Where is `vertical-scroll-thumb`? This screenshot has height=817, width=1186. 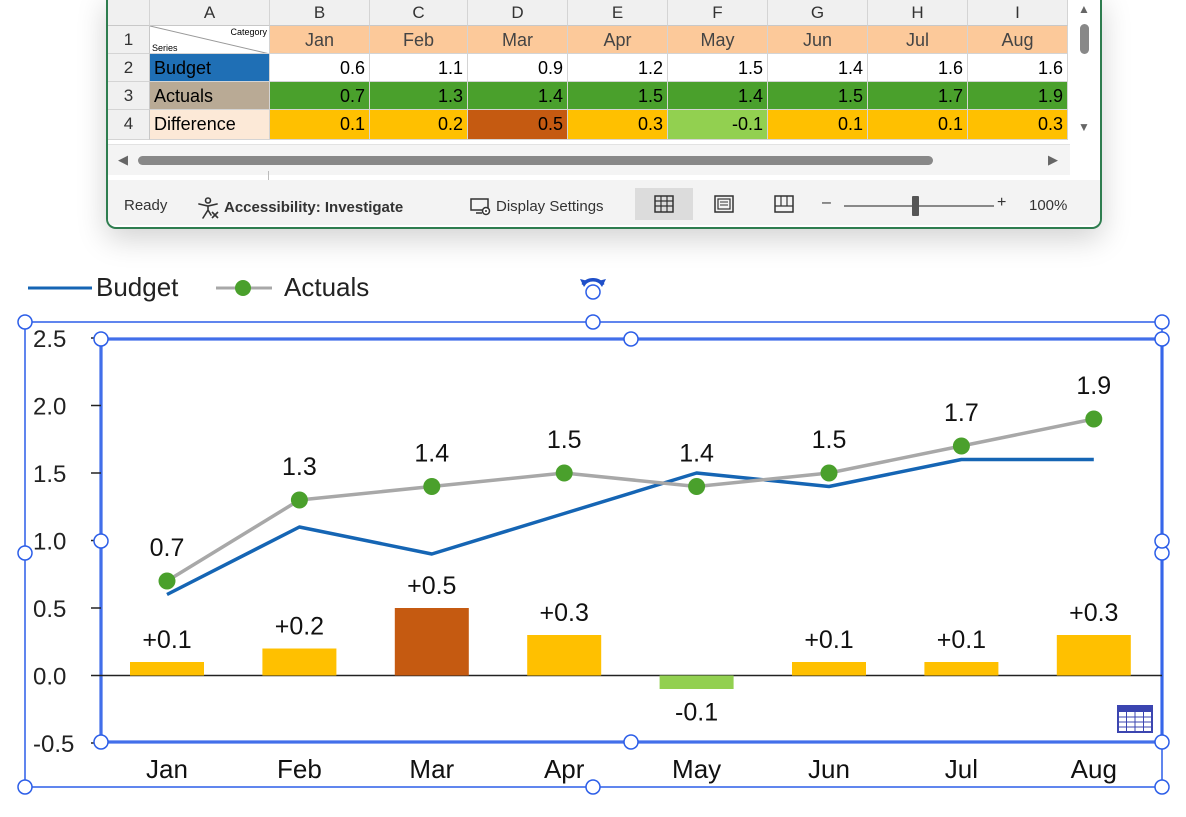
vertical-scroll-thumb is located at coordinates (1084, 39).